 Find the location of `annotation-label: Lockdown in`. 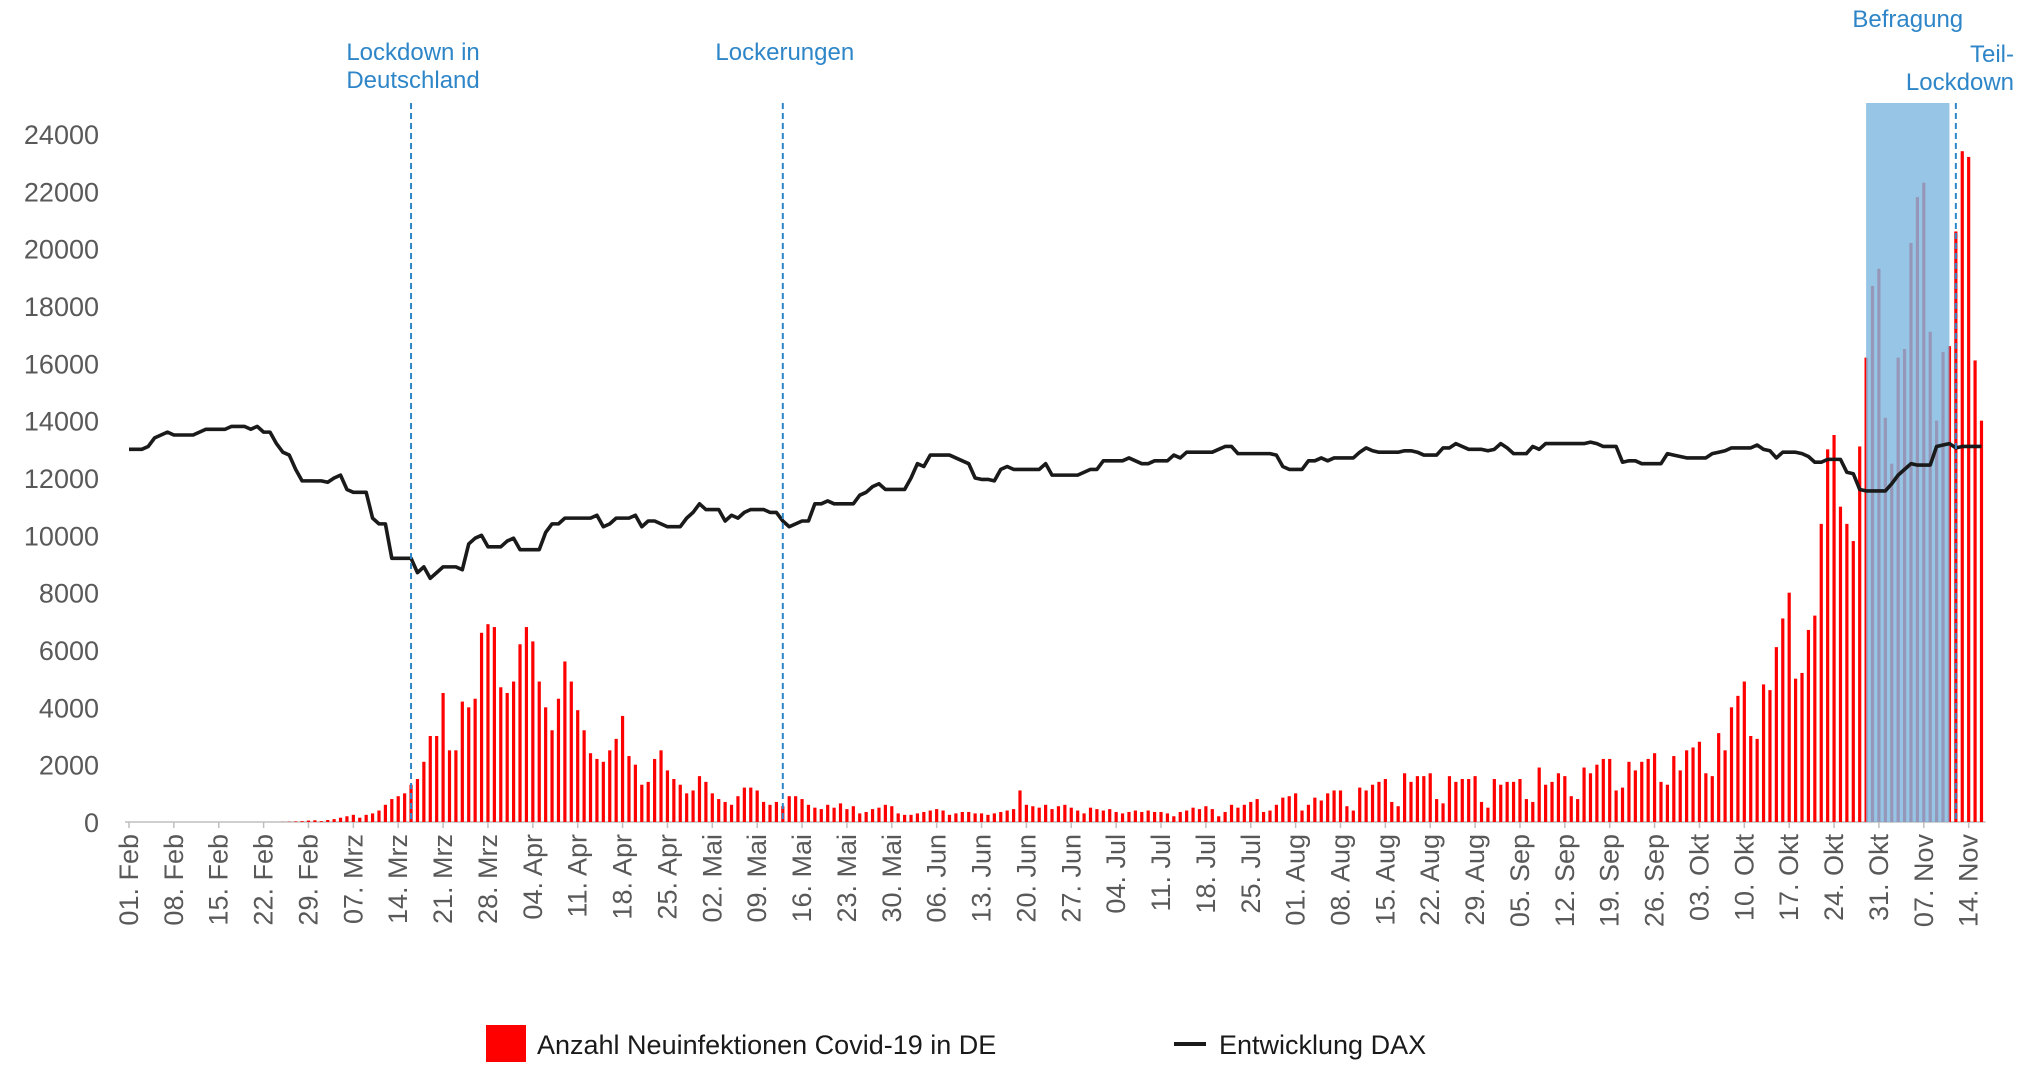

annotation-label: Lockdown in is located at coordinates (412, 52).